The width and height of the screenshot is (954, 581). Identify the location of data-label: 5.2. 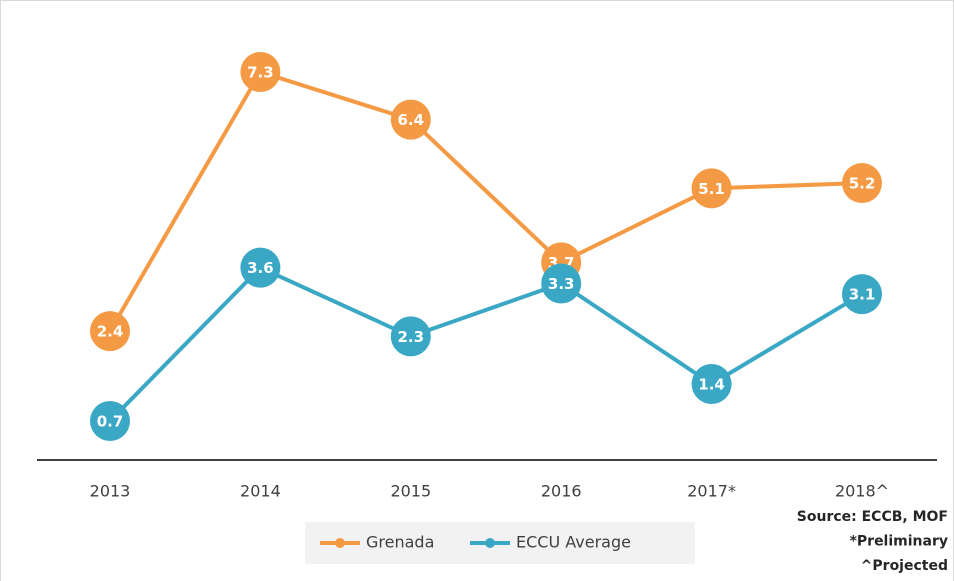
(862, 184).